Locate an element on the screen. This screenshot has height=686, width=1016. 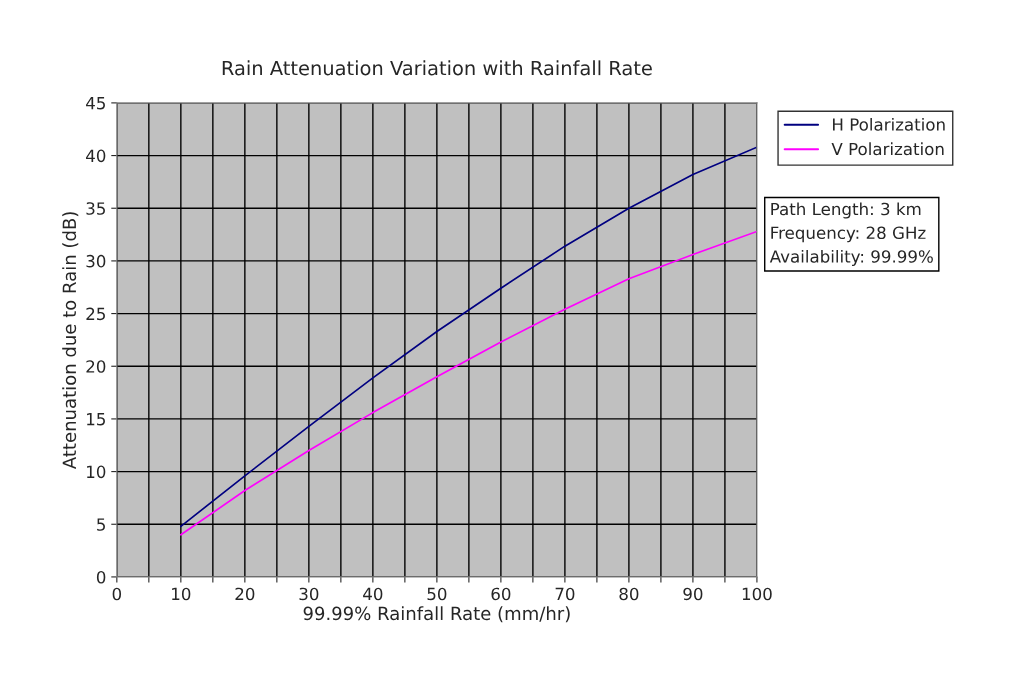
y-tick-label: 45 is located at coordinates (95, 103).